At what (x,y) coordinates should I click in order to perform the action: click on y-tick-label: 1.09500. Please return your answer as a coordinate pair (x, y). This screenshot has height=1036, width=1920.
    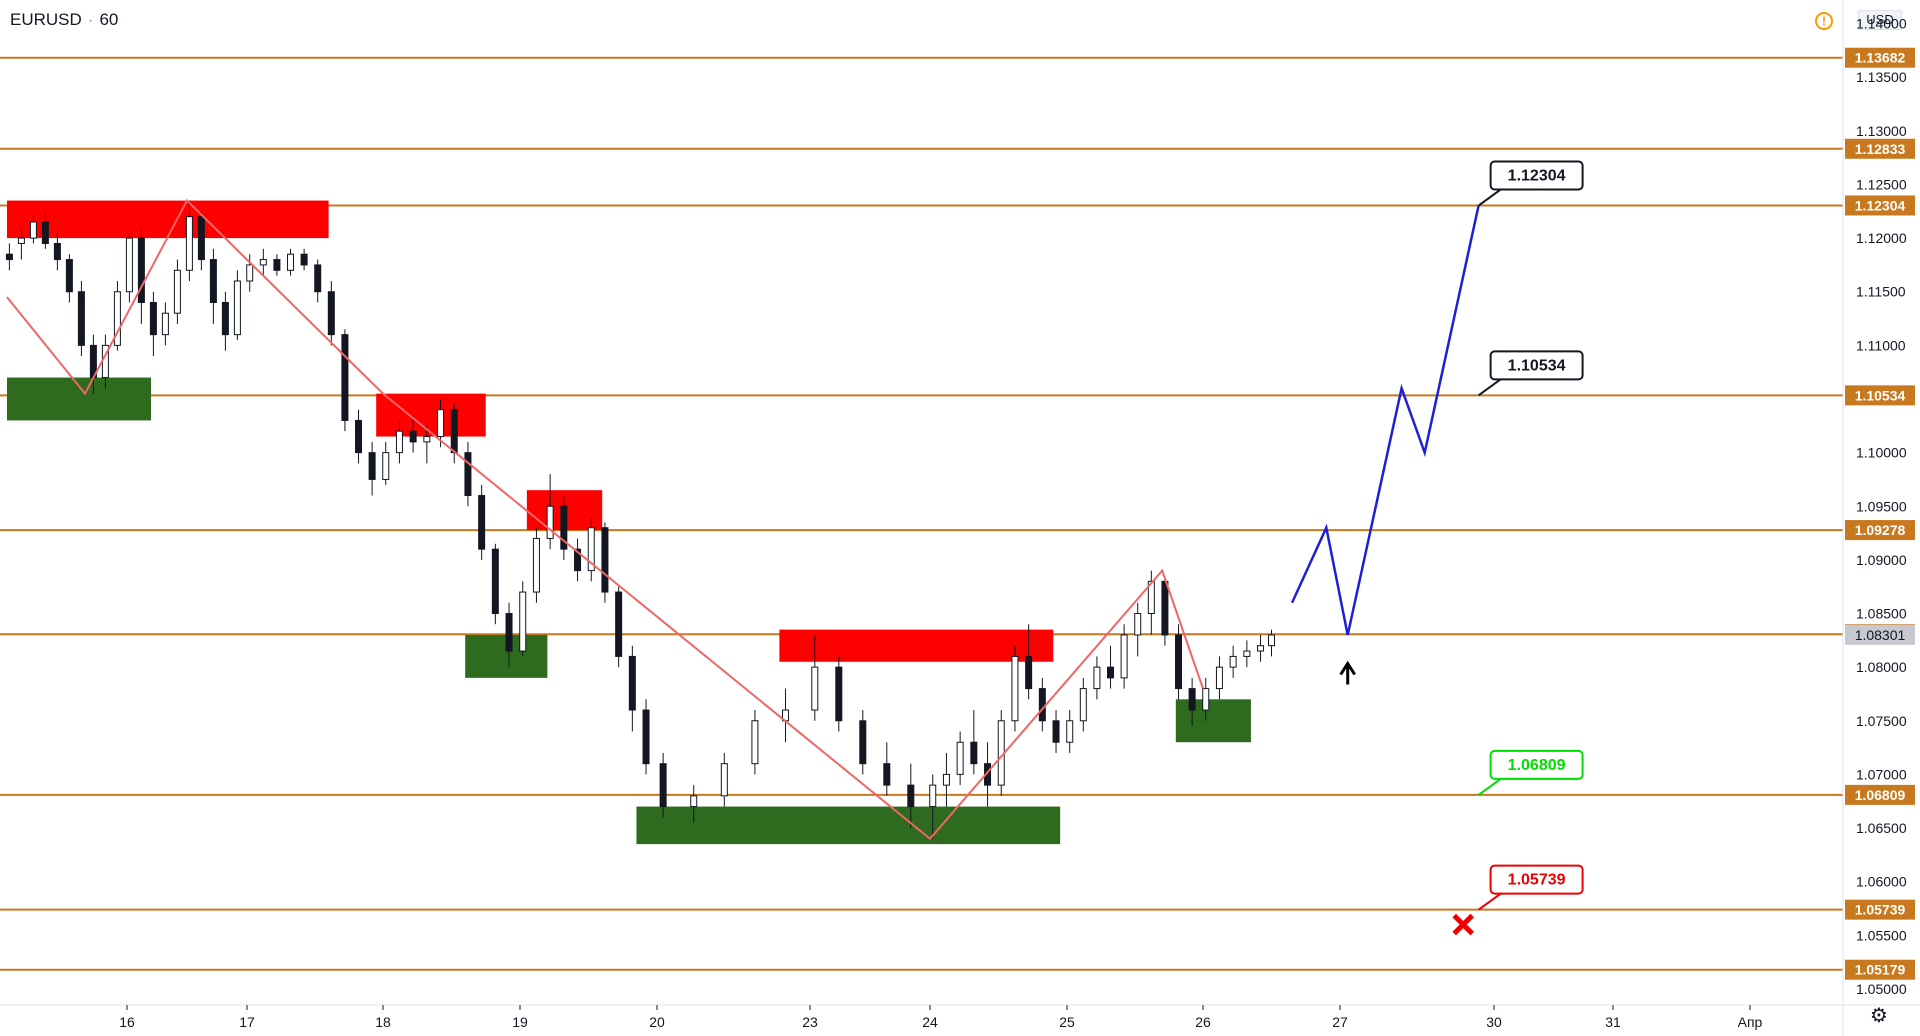
    Looking at the image, I should click on (1881, 506).